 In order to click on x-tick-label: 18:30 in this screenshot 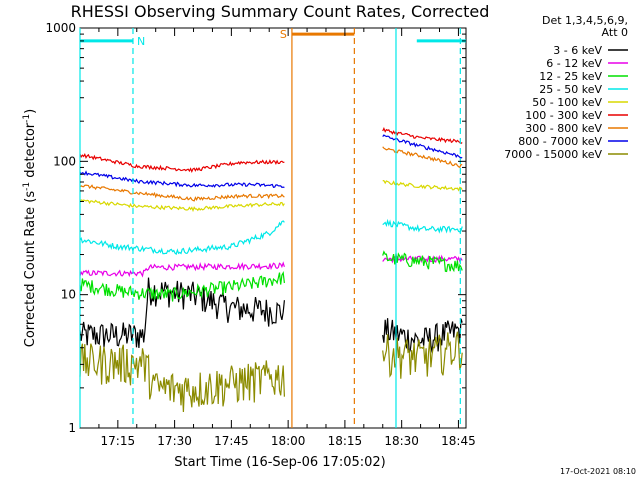, I will do `click(401, 441)`.